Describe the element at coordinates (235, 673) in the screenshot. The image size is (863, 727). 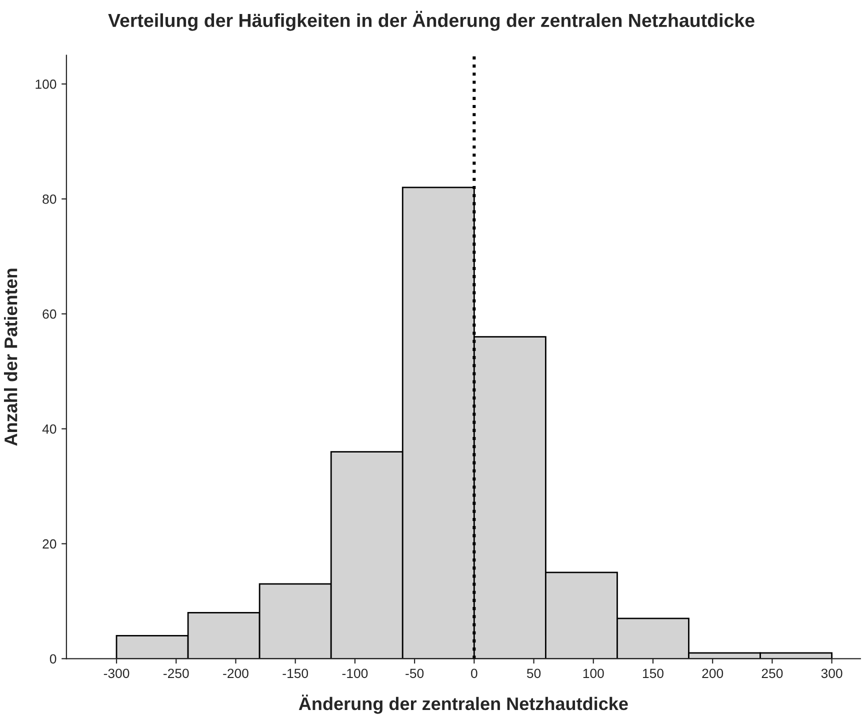
I see `x-tick-label: -200` at that location.